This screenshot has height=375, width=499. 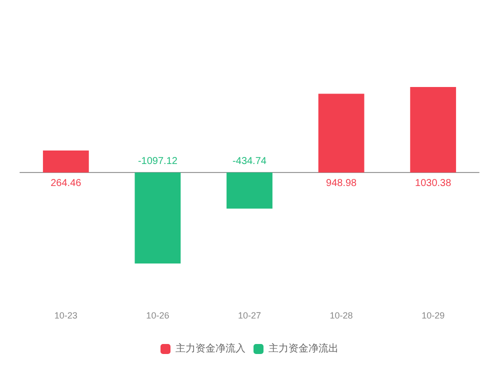 I want to click on data-label: -434.74, so click(x=249, y=161).